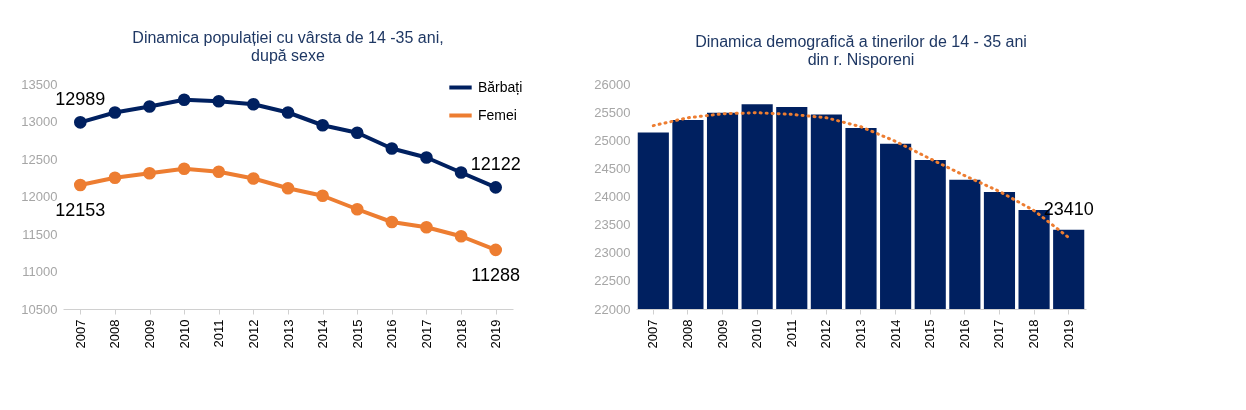  I want to click on y-tick-label: 22500, so click(612, 281).